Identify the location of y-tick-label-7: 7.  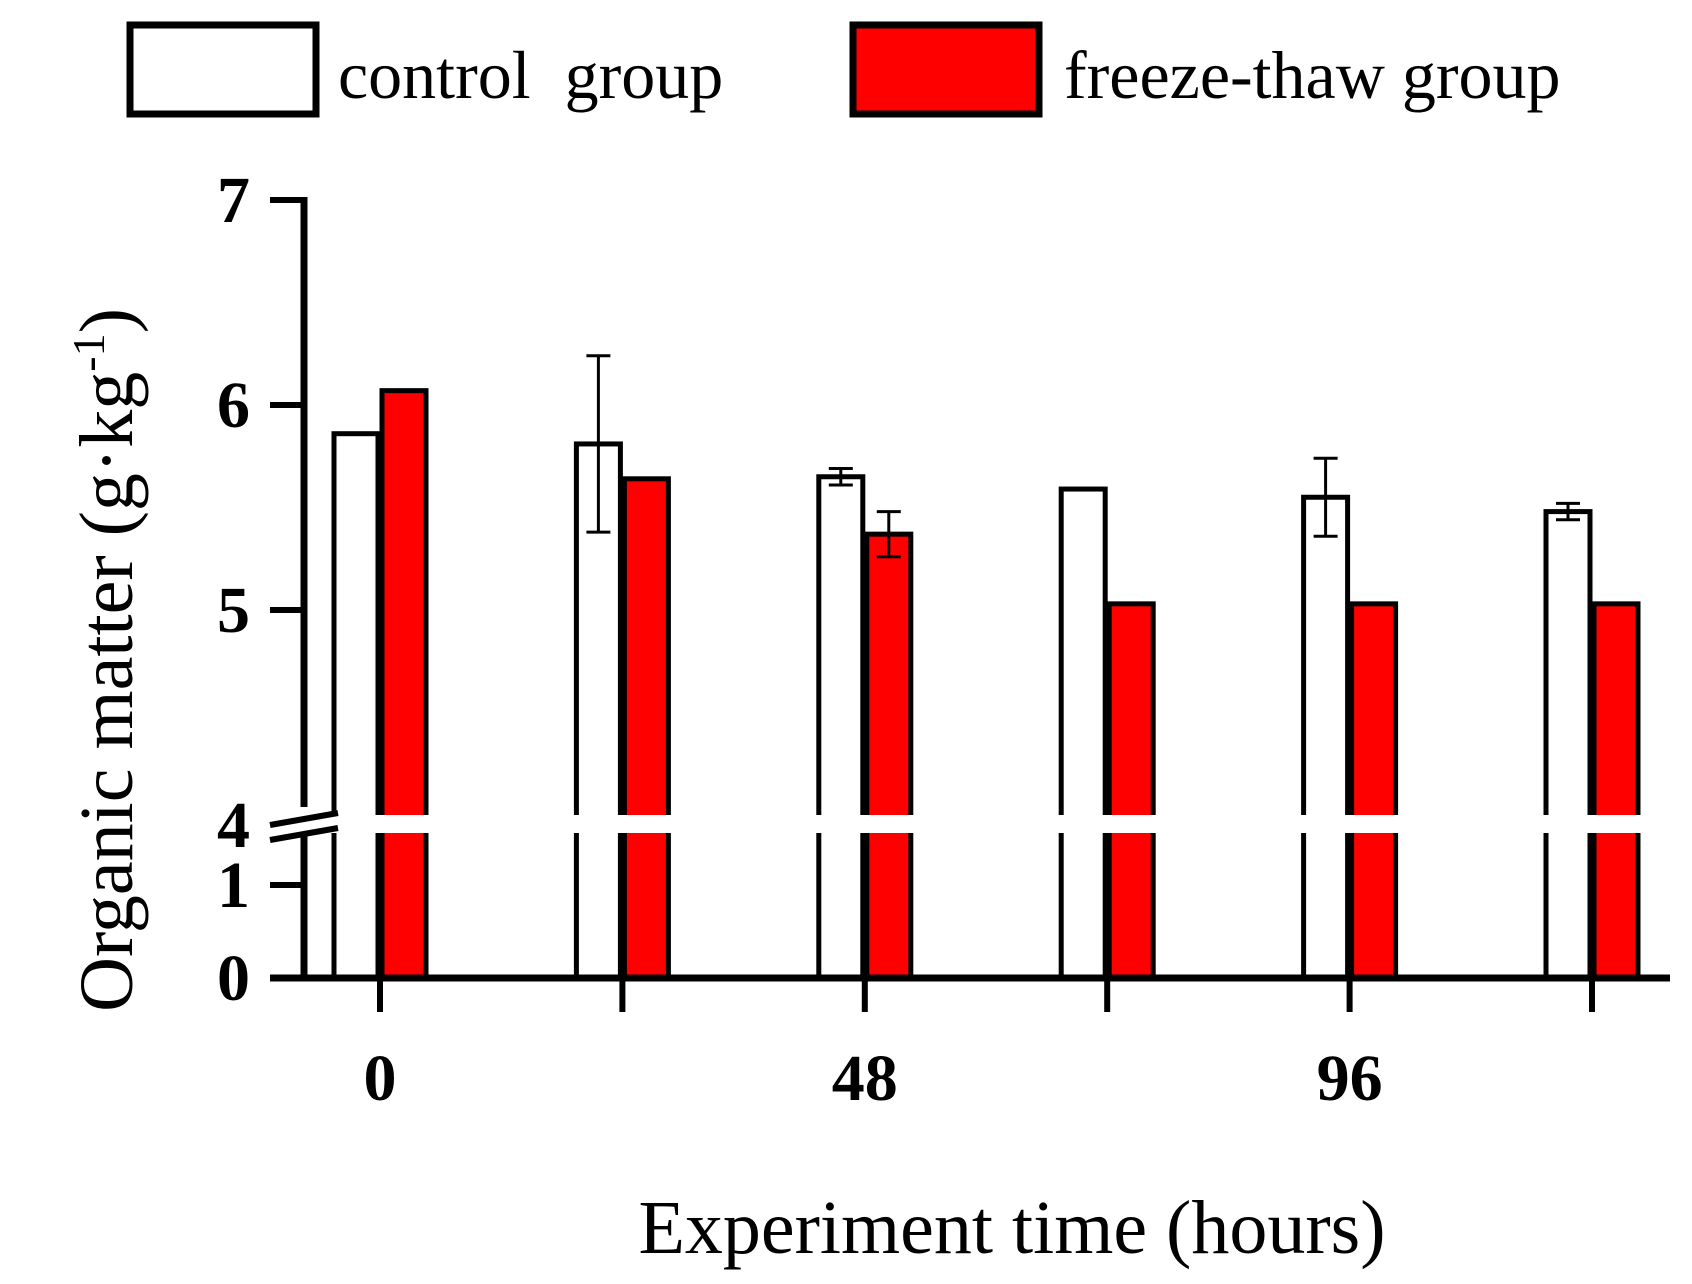
(233, 200).